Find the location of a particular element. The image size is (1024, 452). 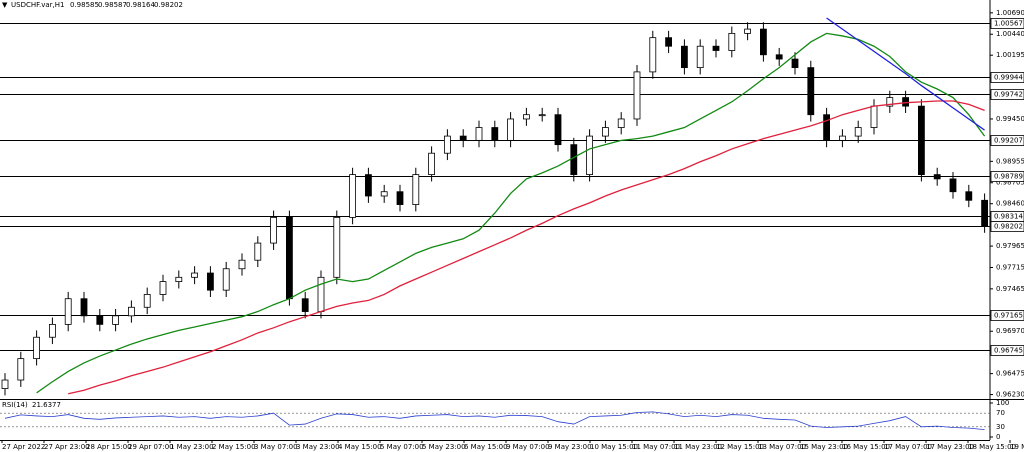

y-tick-label: 0.97465 is located at coordinates (1010, 289).